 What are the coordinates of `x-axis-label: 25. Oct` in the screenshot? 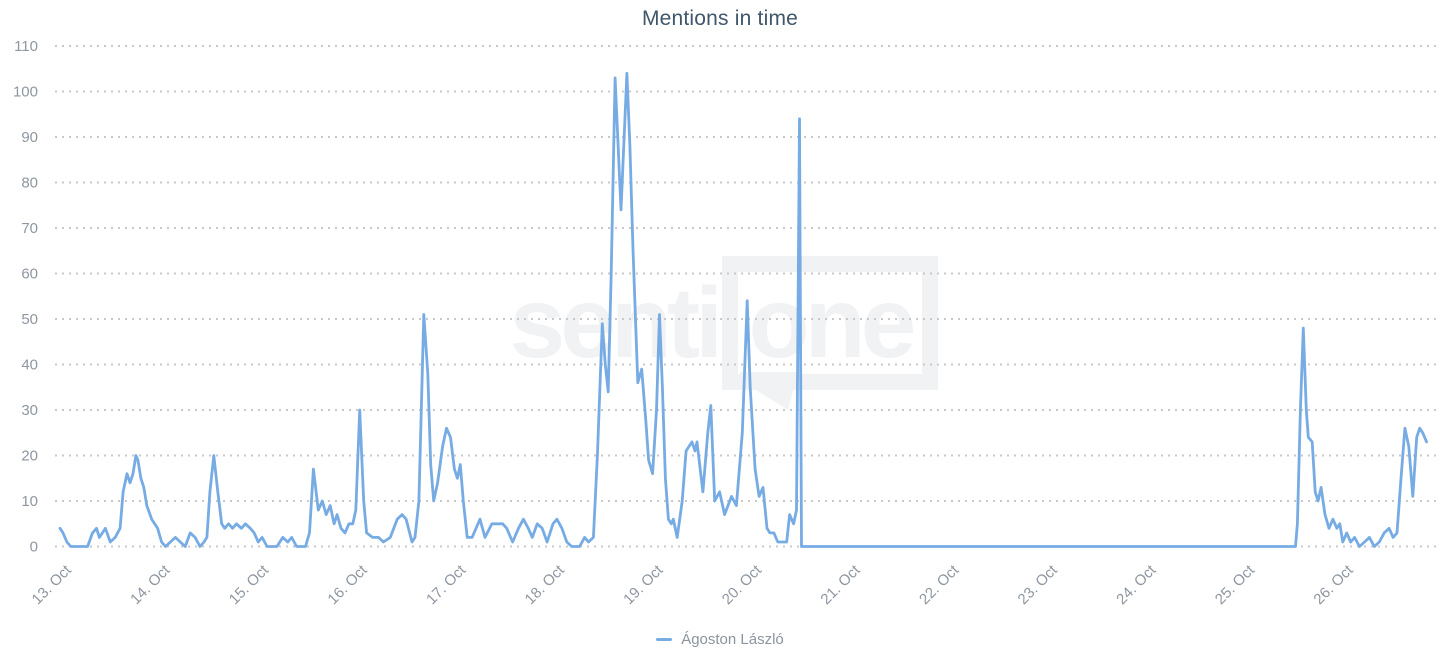 It's located at (1235, 584).